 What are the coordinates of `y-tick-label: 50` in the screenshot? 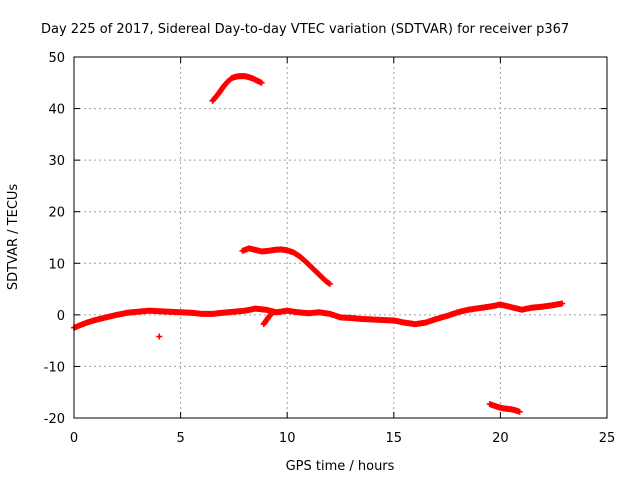 It's located at (56, 58).